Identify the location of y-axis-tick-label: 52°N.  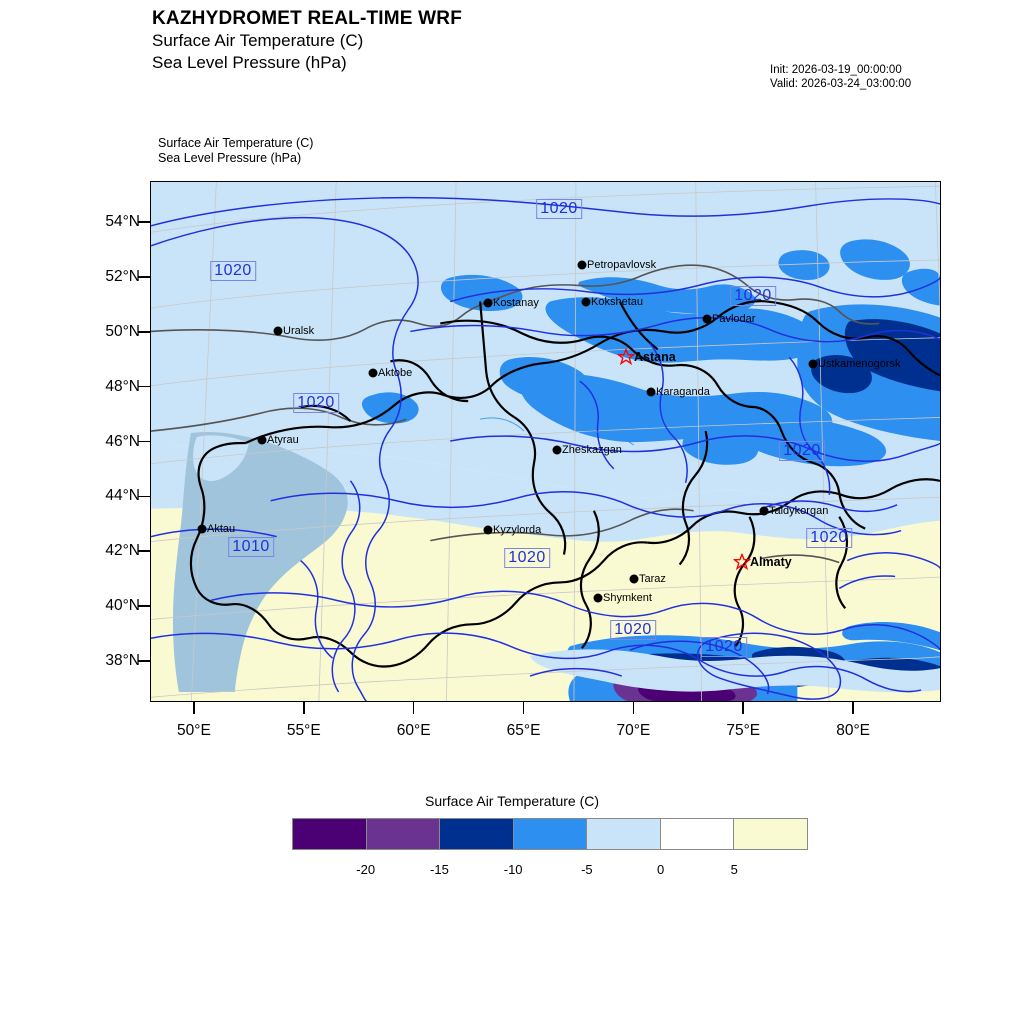
(122, 276).